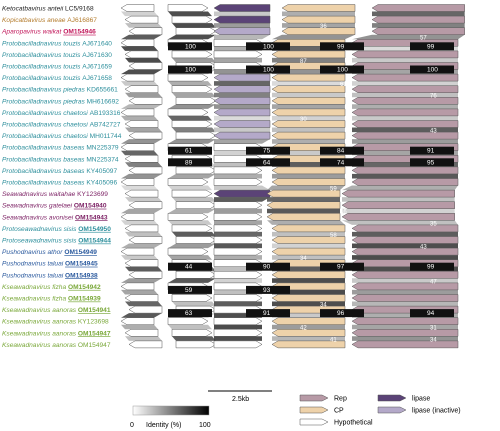 This screenshot has width=500, height=431. What do you see at coordinates (56, 229) in the screenshot?
I see `genome-label: Protoseawadnavirus sisis OM154950` at bounding box center [56, 229].